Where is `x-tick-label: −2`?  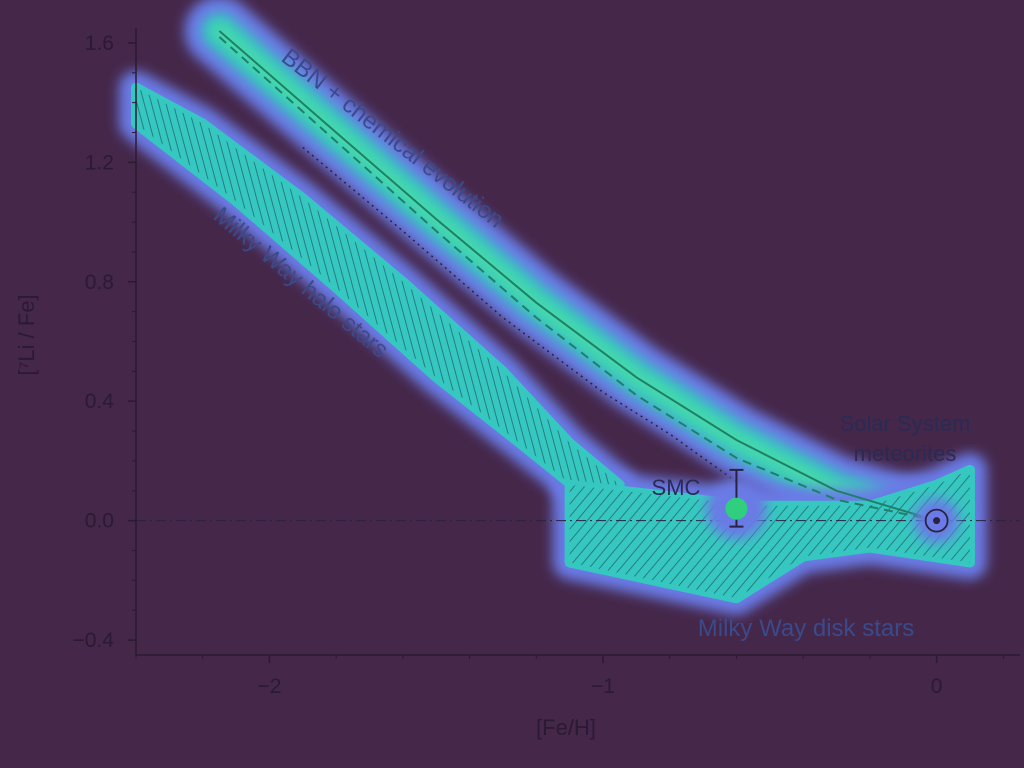
x-tick-label: −2 is located at coordinates (269, 686).